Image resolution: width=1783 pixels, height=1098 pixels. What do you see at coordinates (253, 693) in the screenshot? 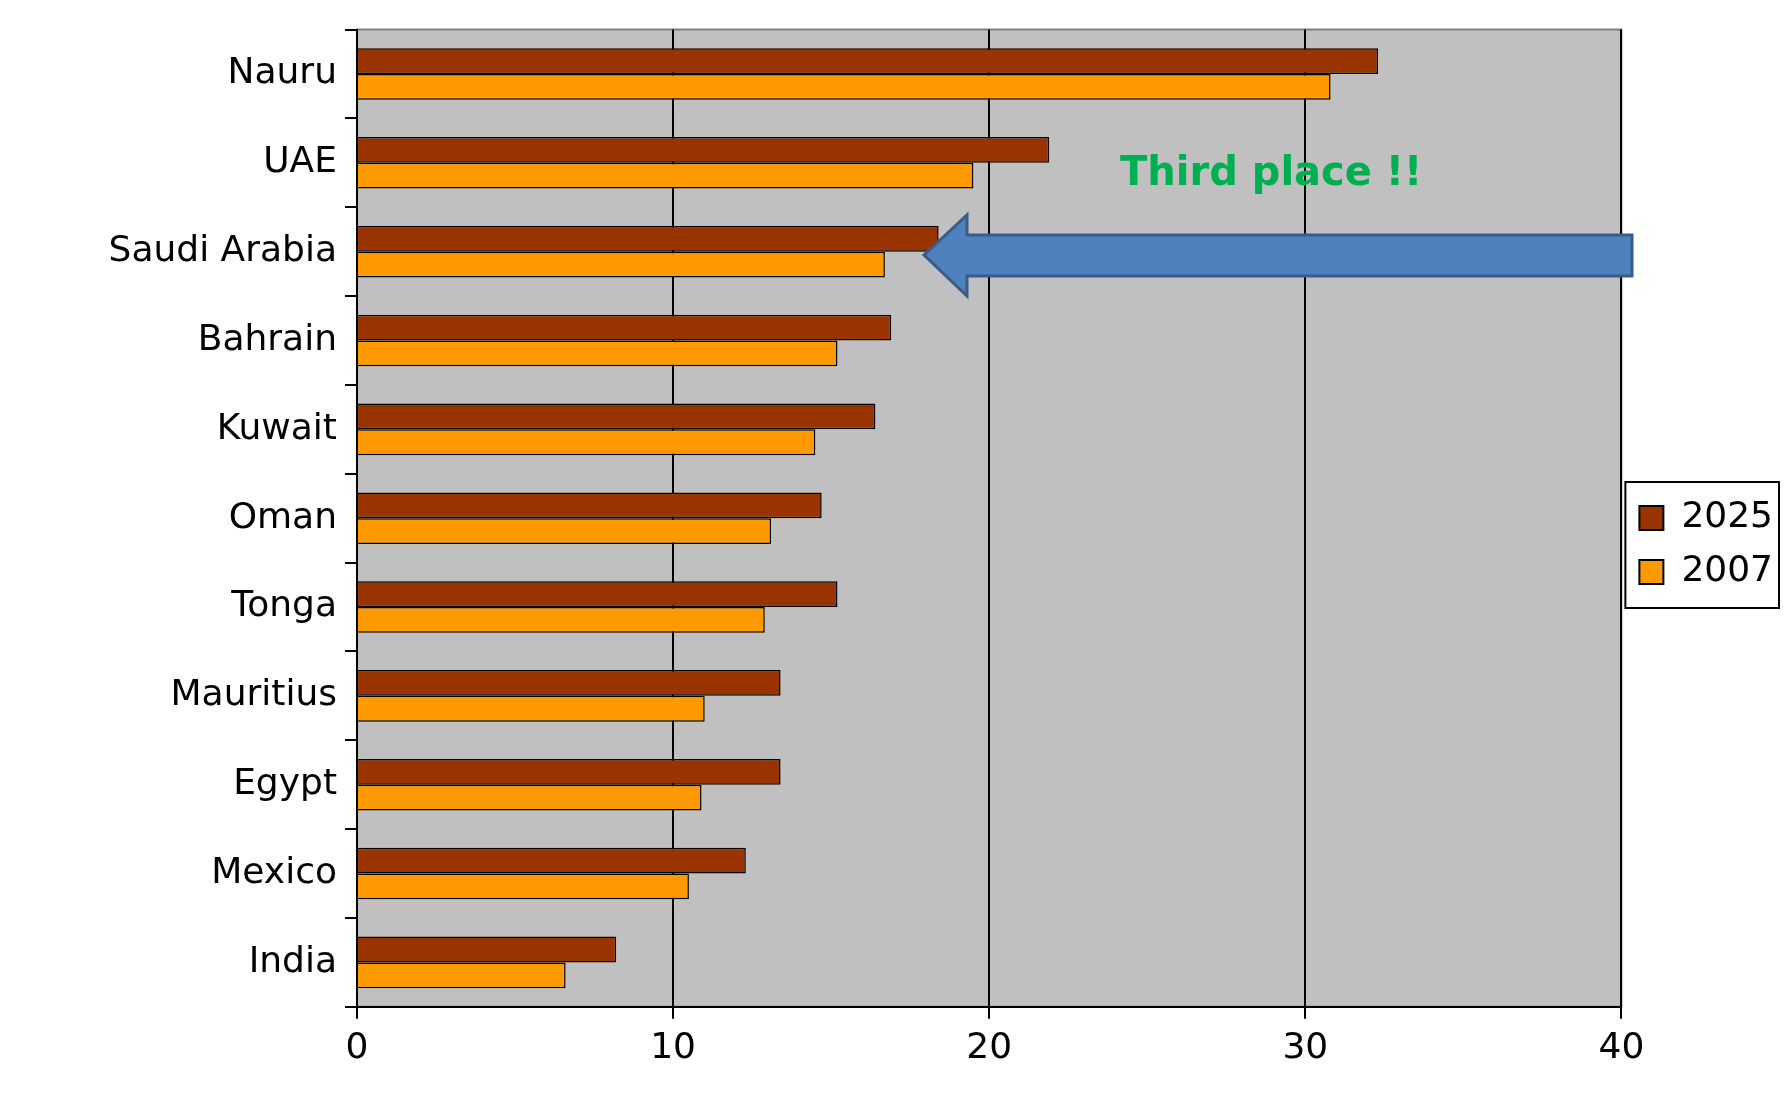
I see `y-tick-label: Mauritius` at bounding box center [253, 693].